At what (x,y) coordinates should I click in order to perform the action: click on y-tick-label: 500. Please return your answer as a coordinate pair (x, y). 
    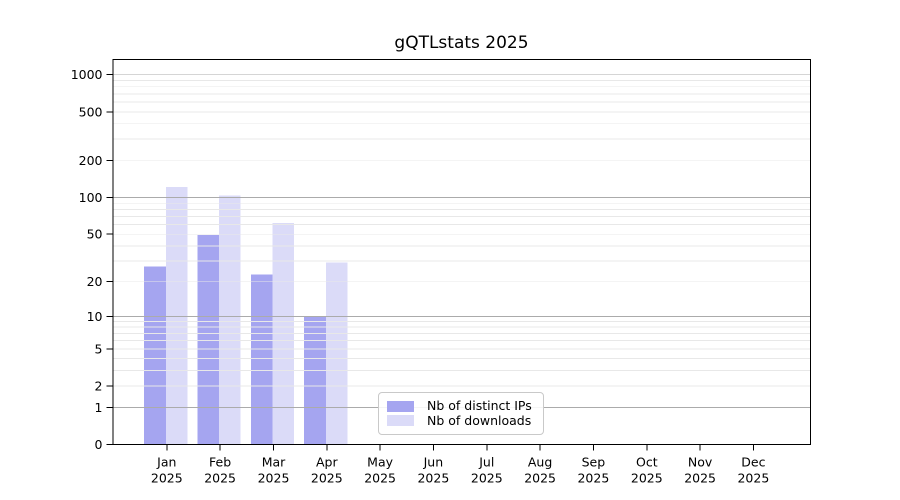
    Looking at the image, I should click on (91, 111).